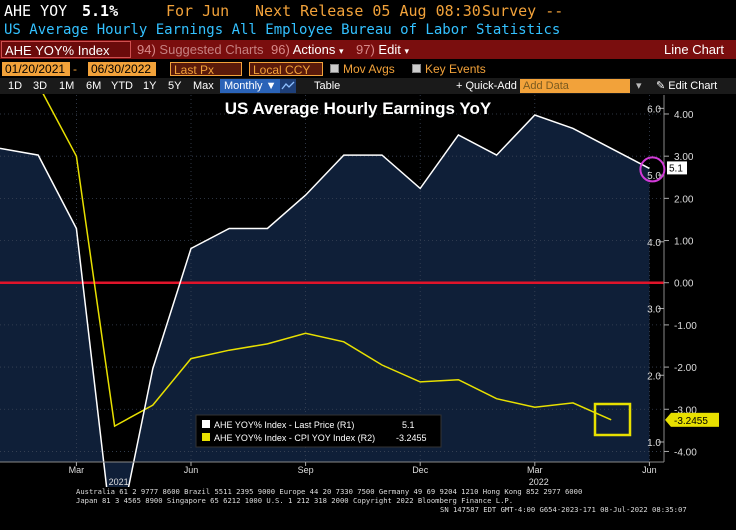 Image resolution: width=736 pixels, height=530 pixels. What do you see at coordinates (389, 49) in the screenshot?
I see `edit-label: Edit` at bounding box center [389, 49].